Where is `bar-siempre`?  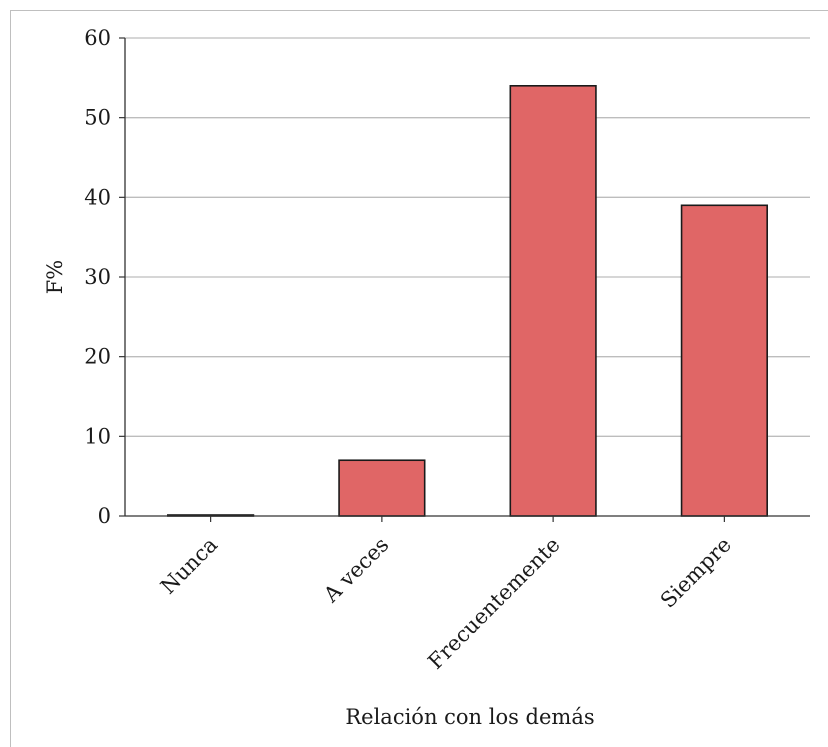 bar-siempre is located at coordinates (724, 360).